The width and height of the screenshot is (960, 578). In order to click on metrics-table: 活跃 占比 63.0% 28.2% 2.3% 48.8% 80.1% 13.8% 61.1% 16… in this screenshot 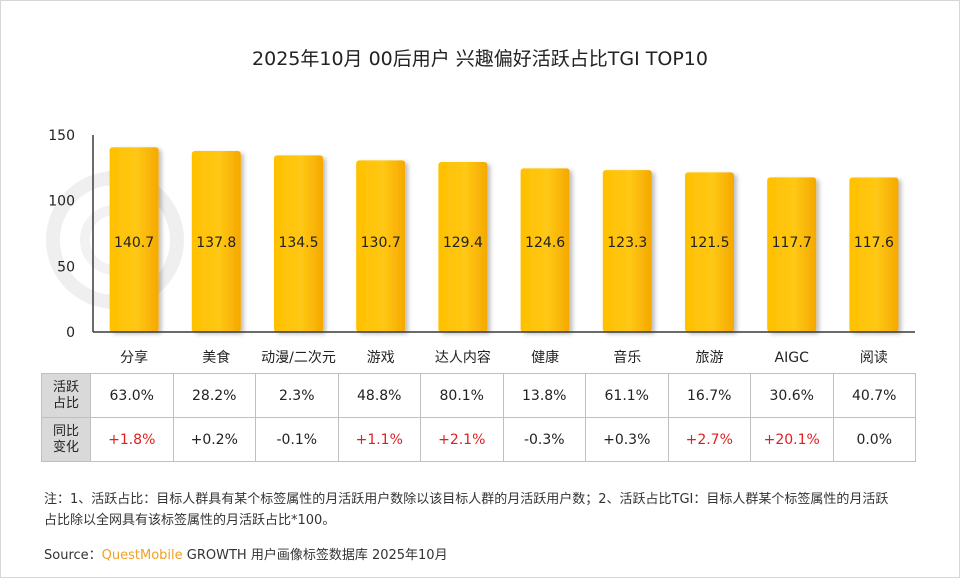, I will do `click(478, 417)`.